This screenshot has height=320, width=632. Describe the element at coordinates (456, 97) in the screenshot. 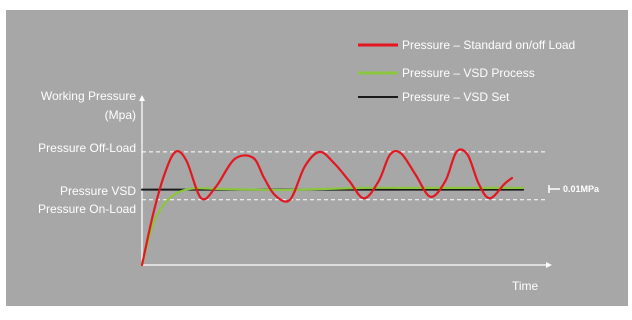

I see `legend-label-vsd-set: Pressure – VSD Set` at that location.